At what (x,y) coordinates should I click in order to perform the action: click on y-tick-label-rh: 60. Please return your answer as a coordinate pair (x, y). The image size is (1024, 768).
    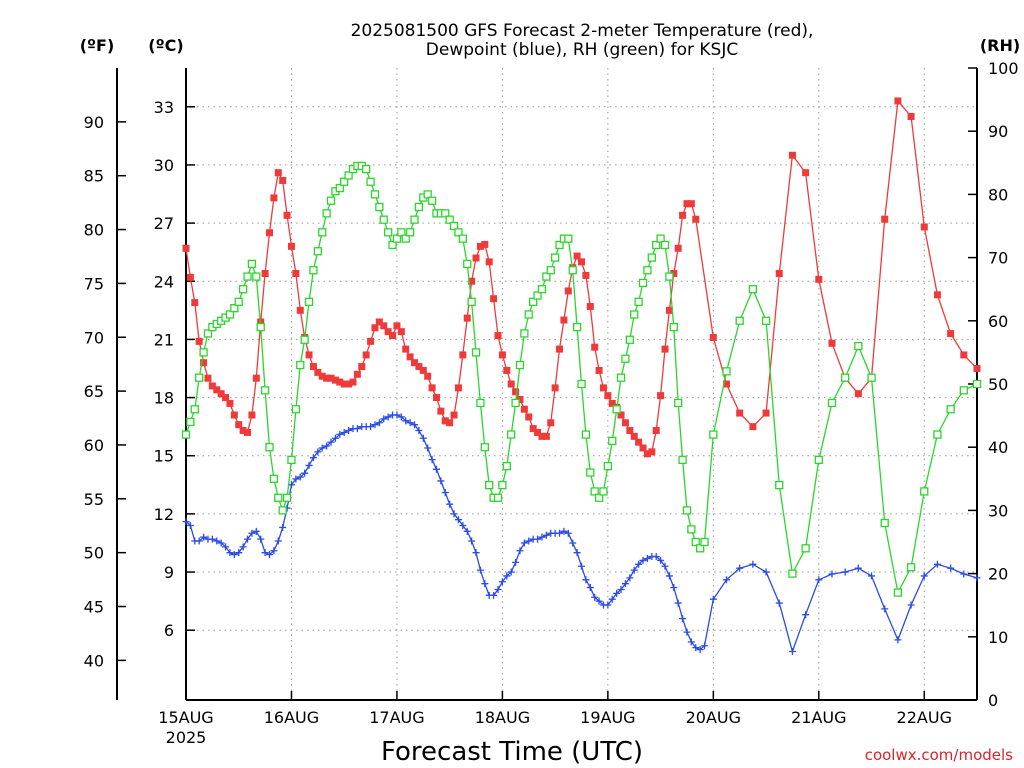
    Looking at the image, I should click on (998, 321).